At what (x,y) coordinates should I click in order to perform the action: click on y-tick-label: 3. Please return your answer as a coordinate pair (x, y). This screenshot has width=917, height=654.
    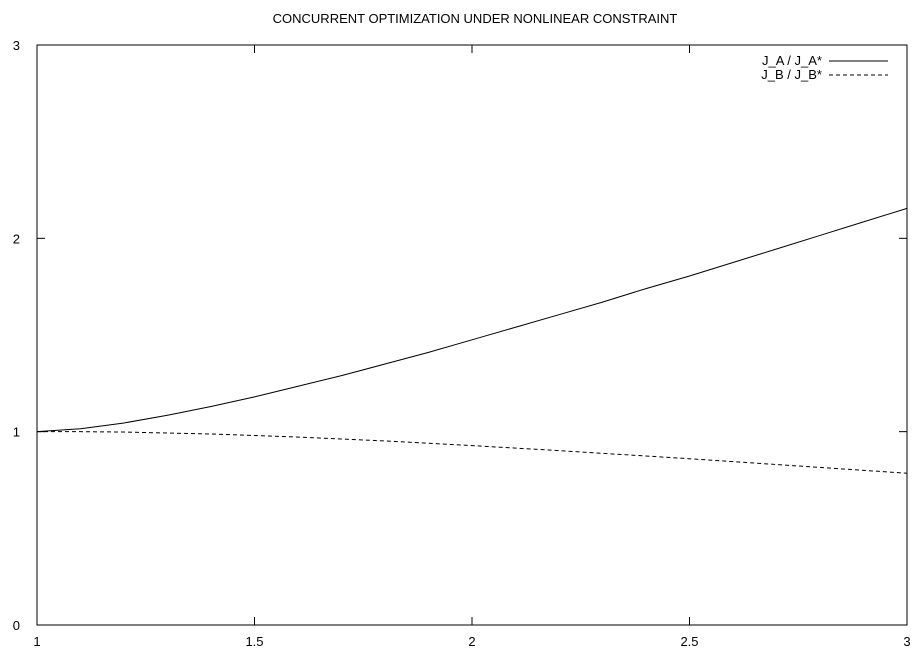
    Looking at the image, I should click on (16, 45).